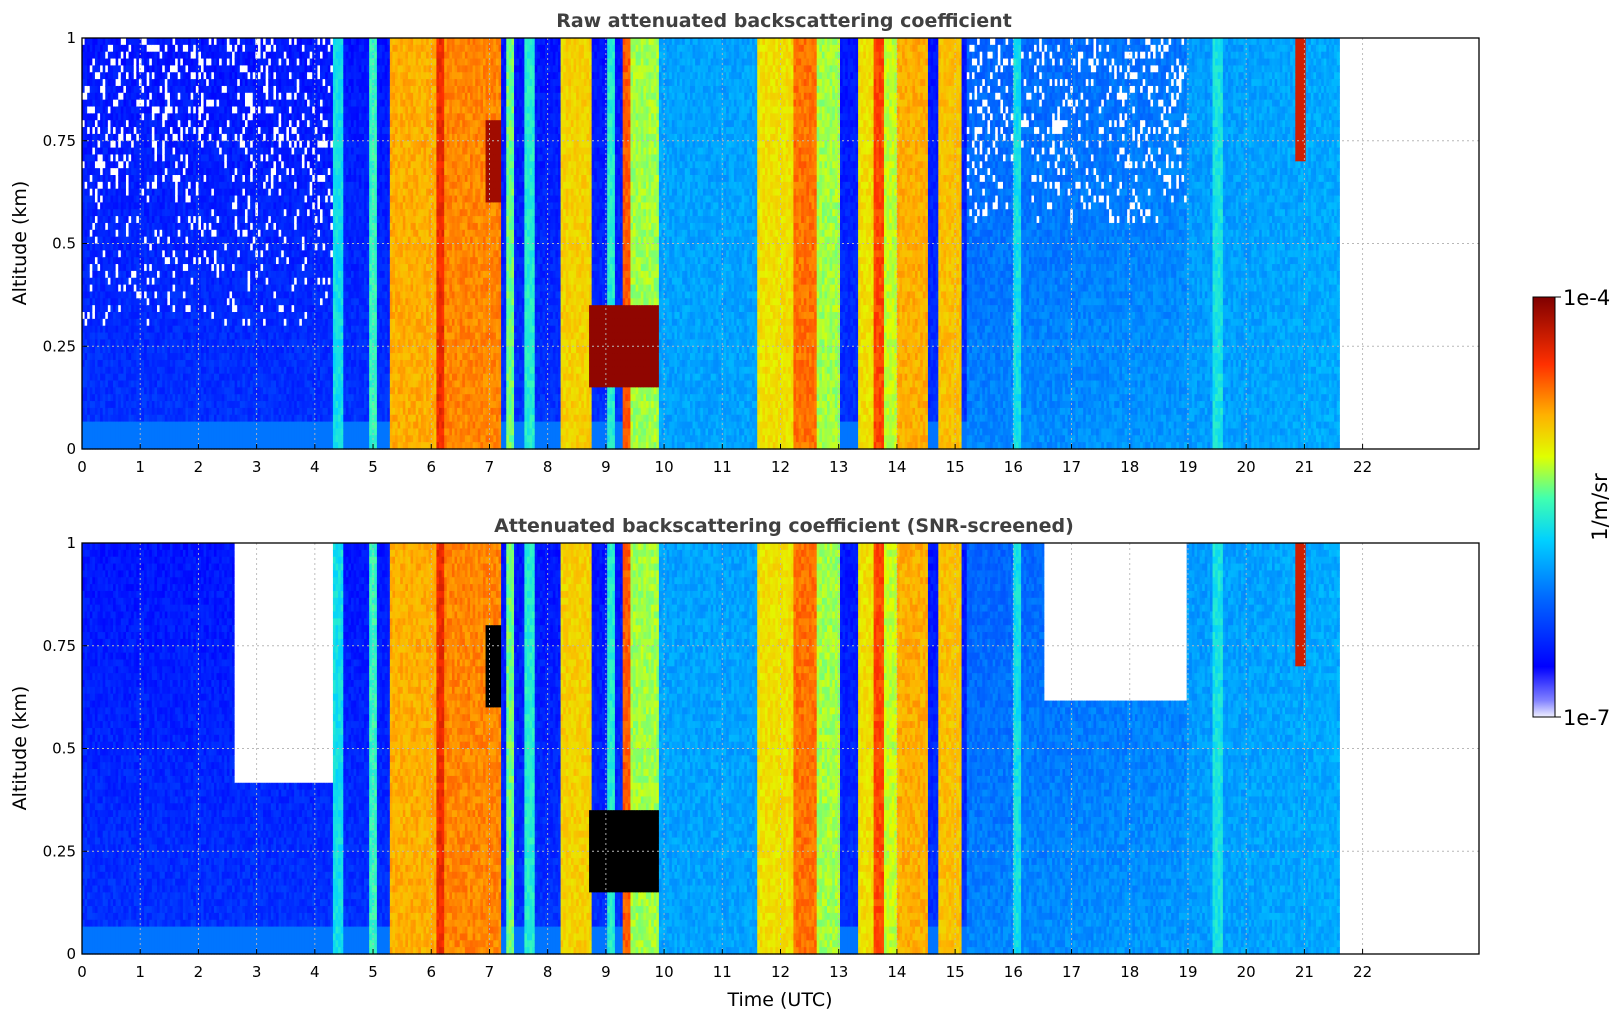 This screenshot has width=1621, height=1020. What do you see at coordinates (1572, 508) in the screenshot?
I see `colorbar: 1e-4 1e-7 1/m/sr` at bounding box center [1572, 508].